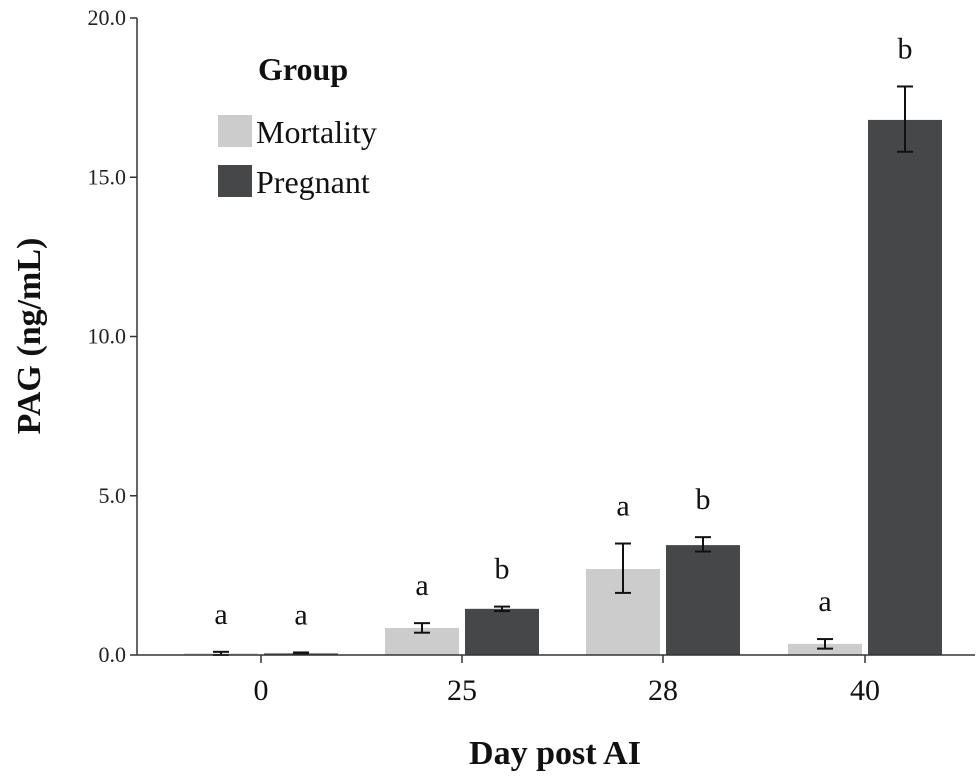 The image size is (980, 782). Describe the element at coordinates (421, 585) in the screenshot. I see `sig-label-mortality-25: a` at that location.